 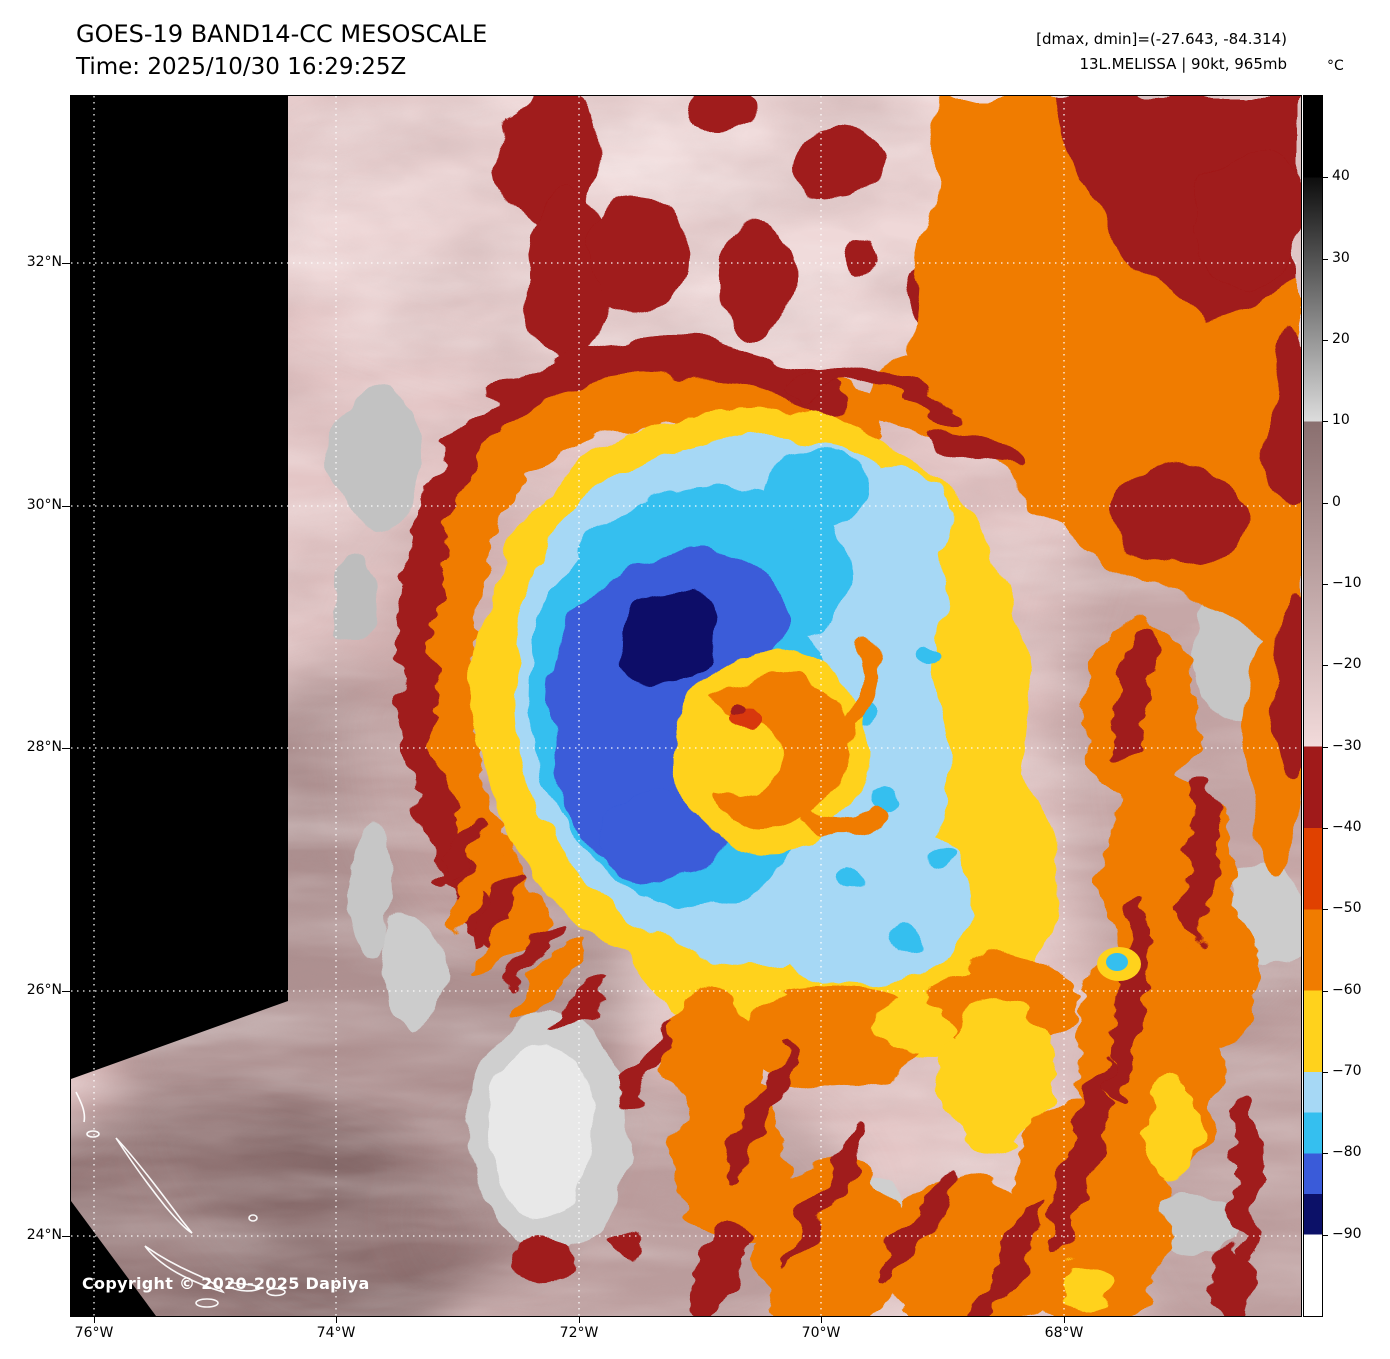 What do you see at coordinates (241, 67) in the screenshot?
I see `timestamp: Time: 2025/10/30 16:29:25Z` at bounding box center [241, 67].